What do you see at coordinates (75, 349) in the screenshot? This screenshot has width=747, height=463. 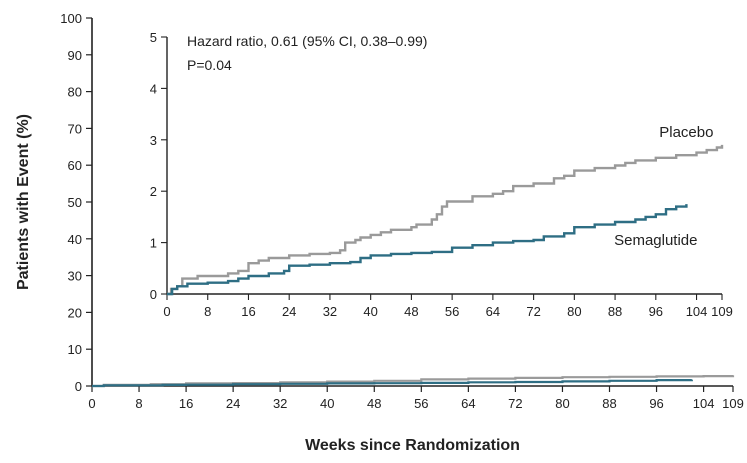 I see `y-tick-label: 10` at bounding box center [75, 349].